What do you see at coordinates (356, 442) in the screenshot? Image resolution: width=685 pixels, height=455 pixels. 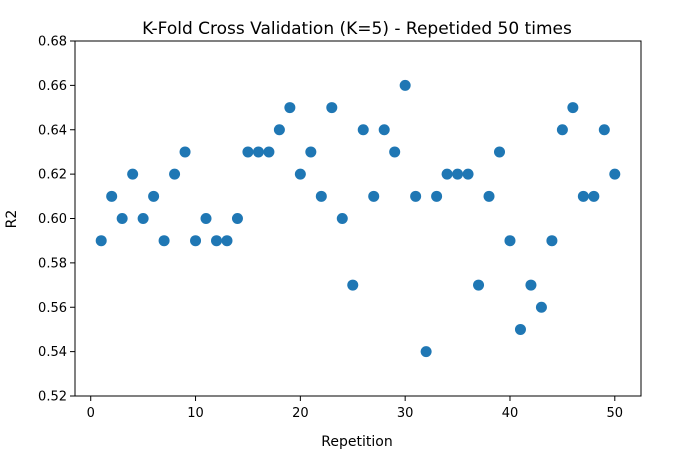 I see `x-axis-label: Repetition` at bounding box center [356, 442].